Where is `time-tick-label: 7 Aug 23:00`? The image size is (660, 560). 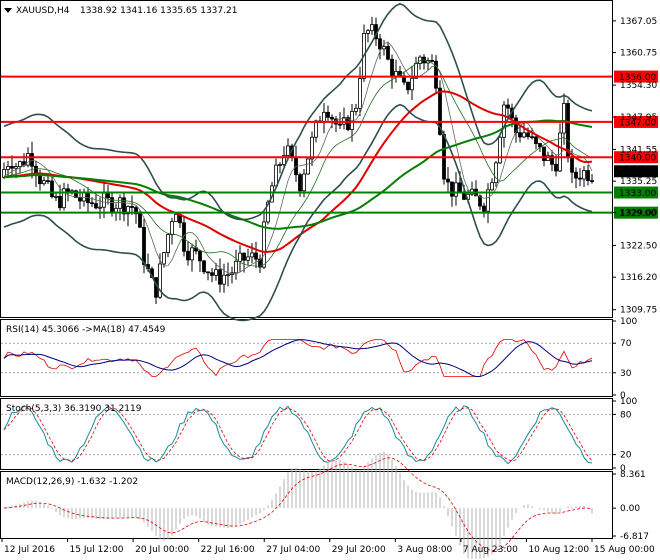 time-tick-label: 7 Aug 23:00 is located at coordinates (490, 550).